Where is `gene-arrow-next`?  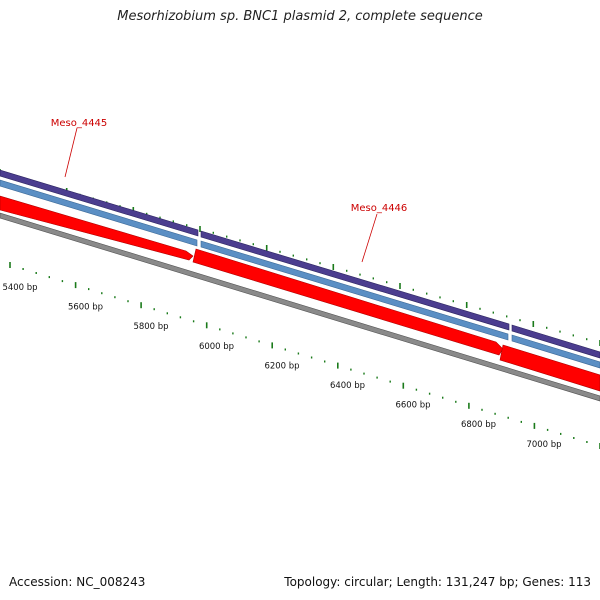
gene-arrow-next is located at coordinates (549, 368).